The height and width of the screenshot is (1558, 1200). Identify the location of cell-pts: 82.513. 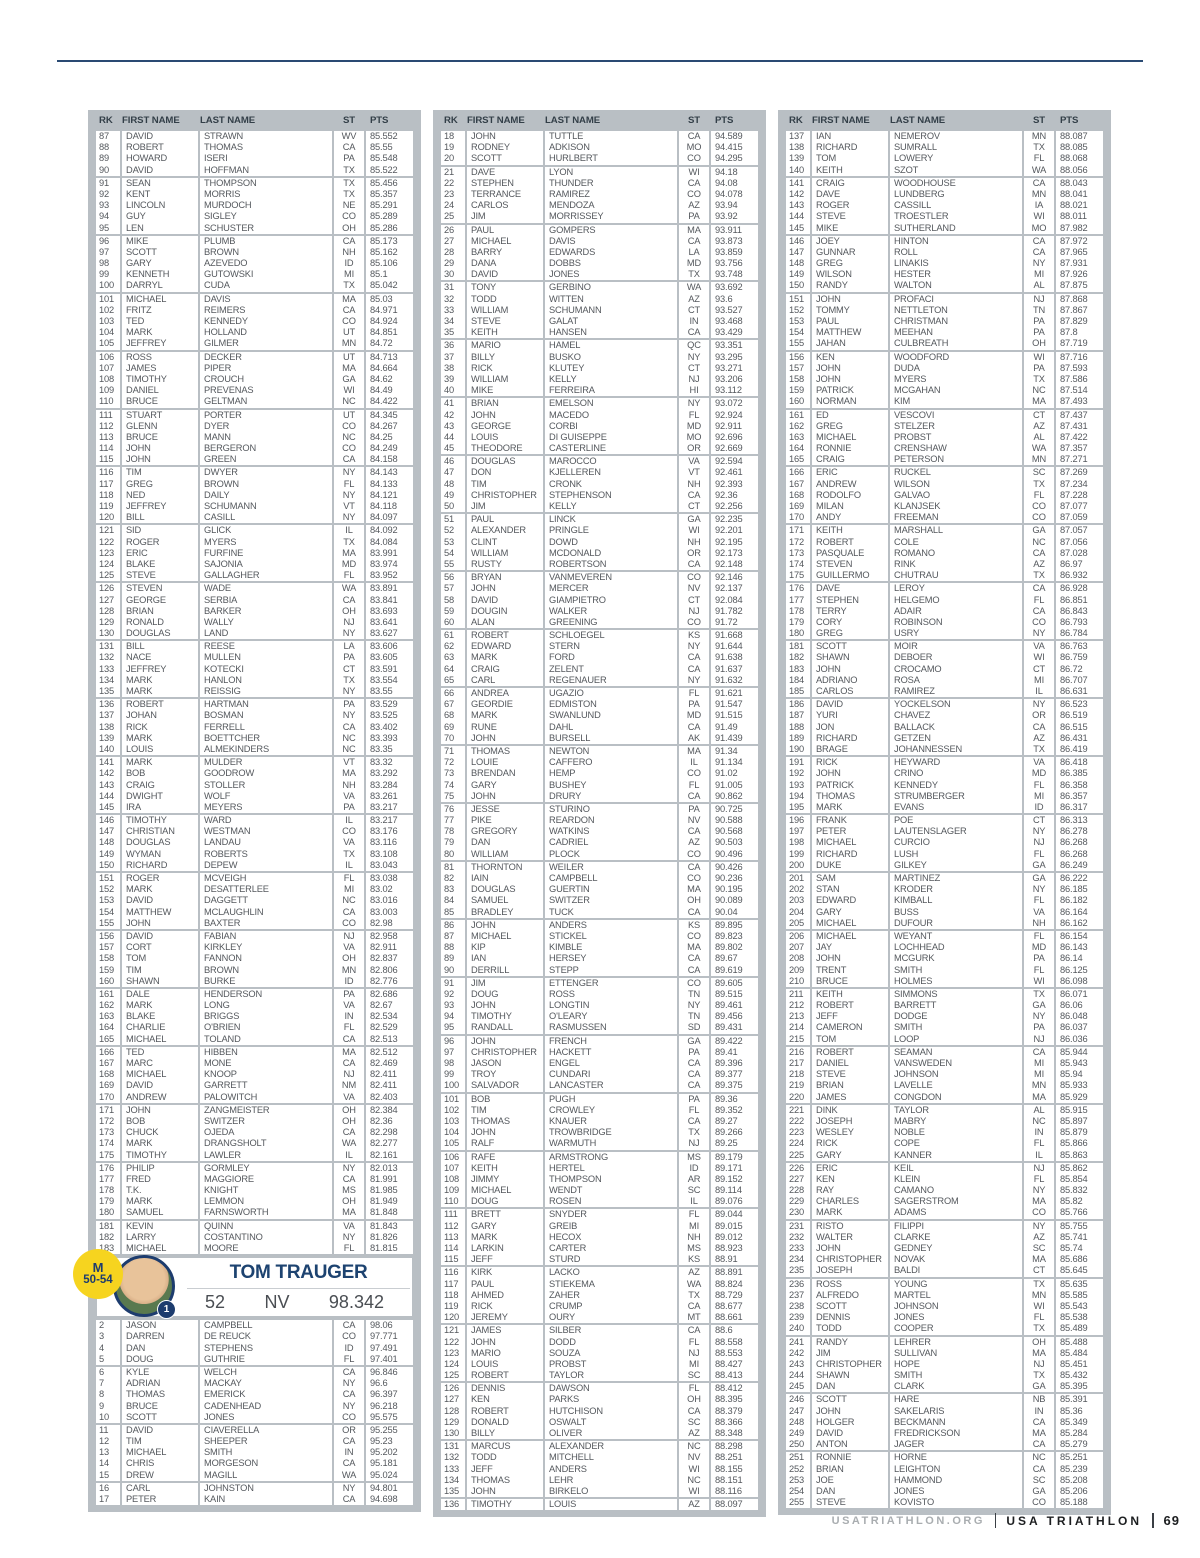
(389, 1039).